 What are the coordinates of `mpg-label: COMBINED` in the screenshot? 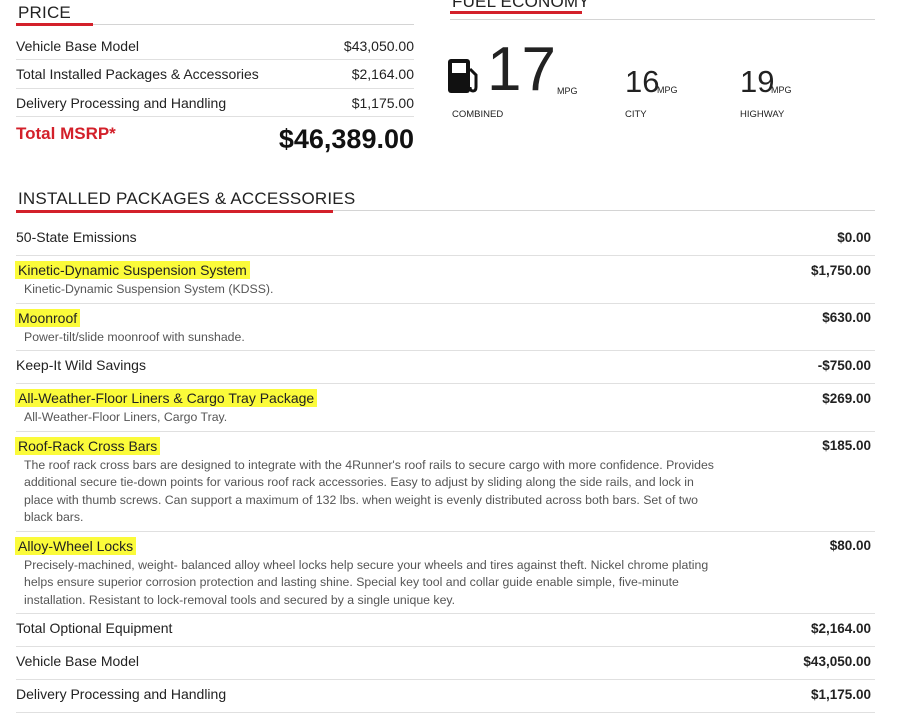 It's located at (478, 114).